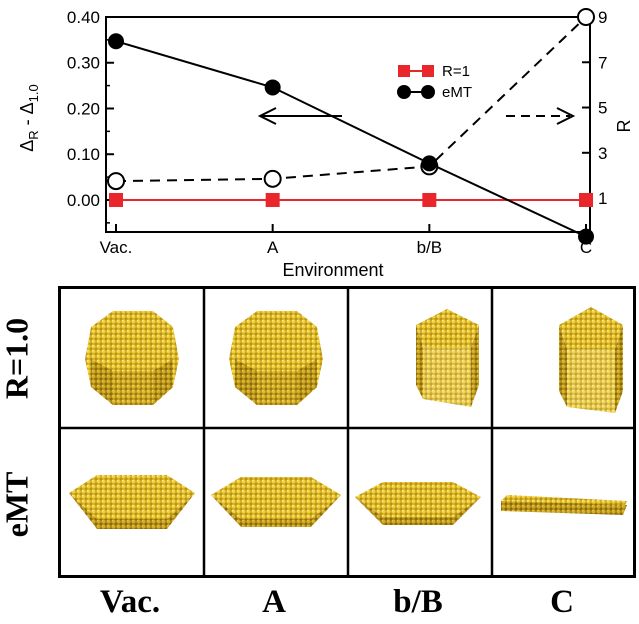 This screenshot has width=639, height=624. I want to click on y-right-tick-label: 5, so click(602, 108).